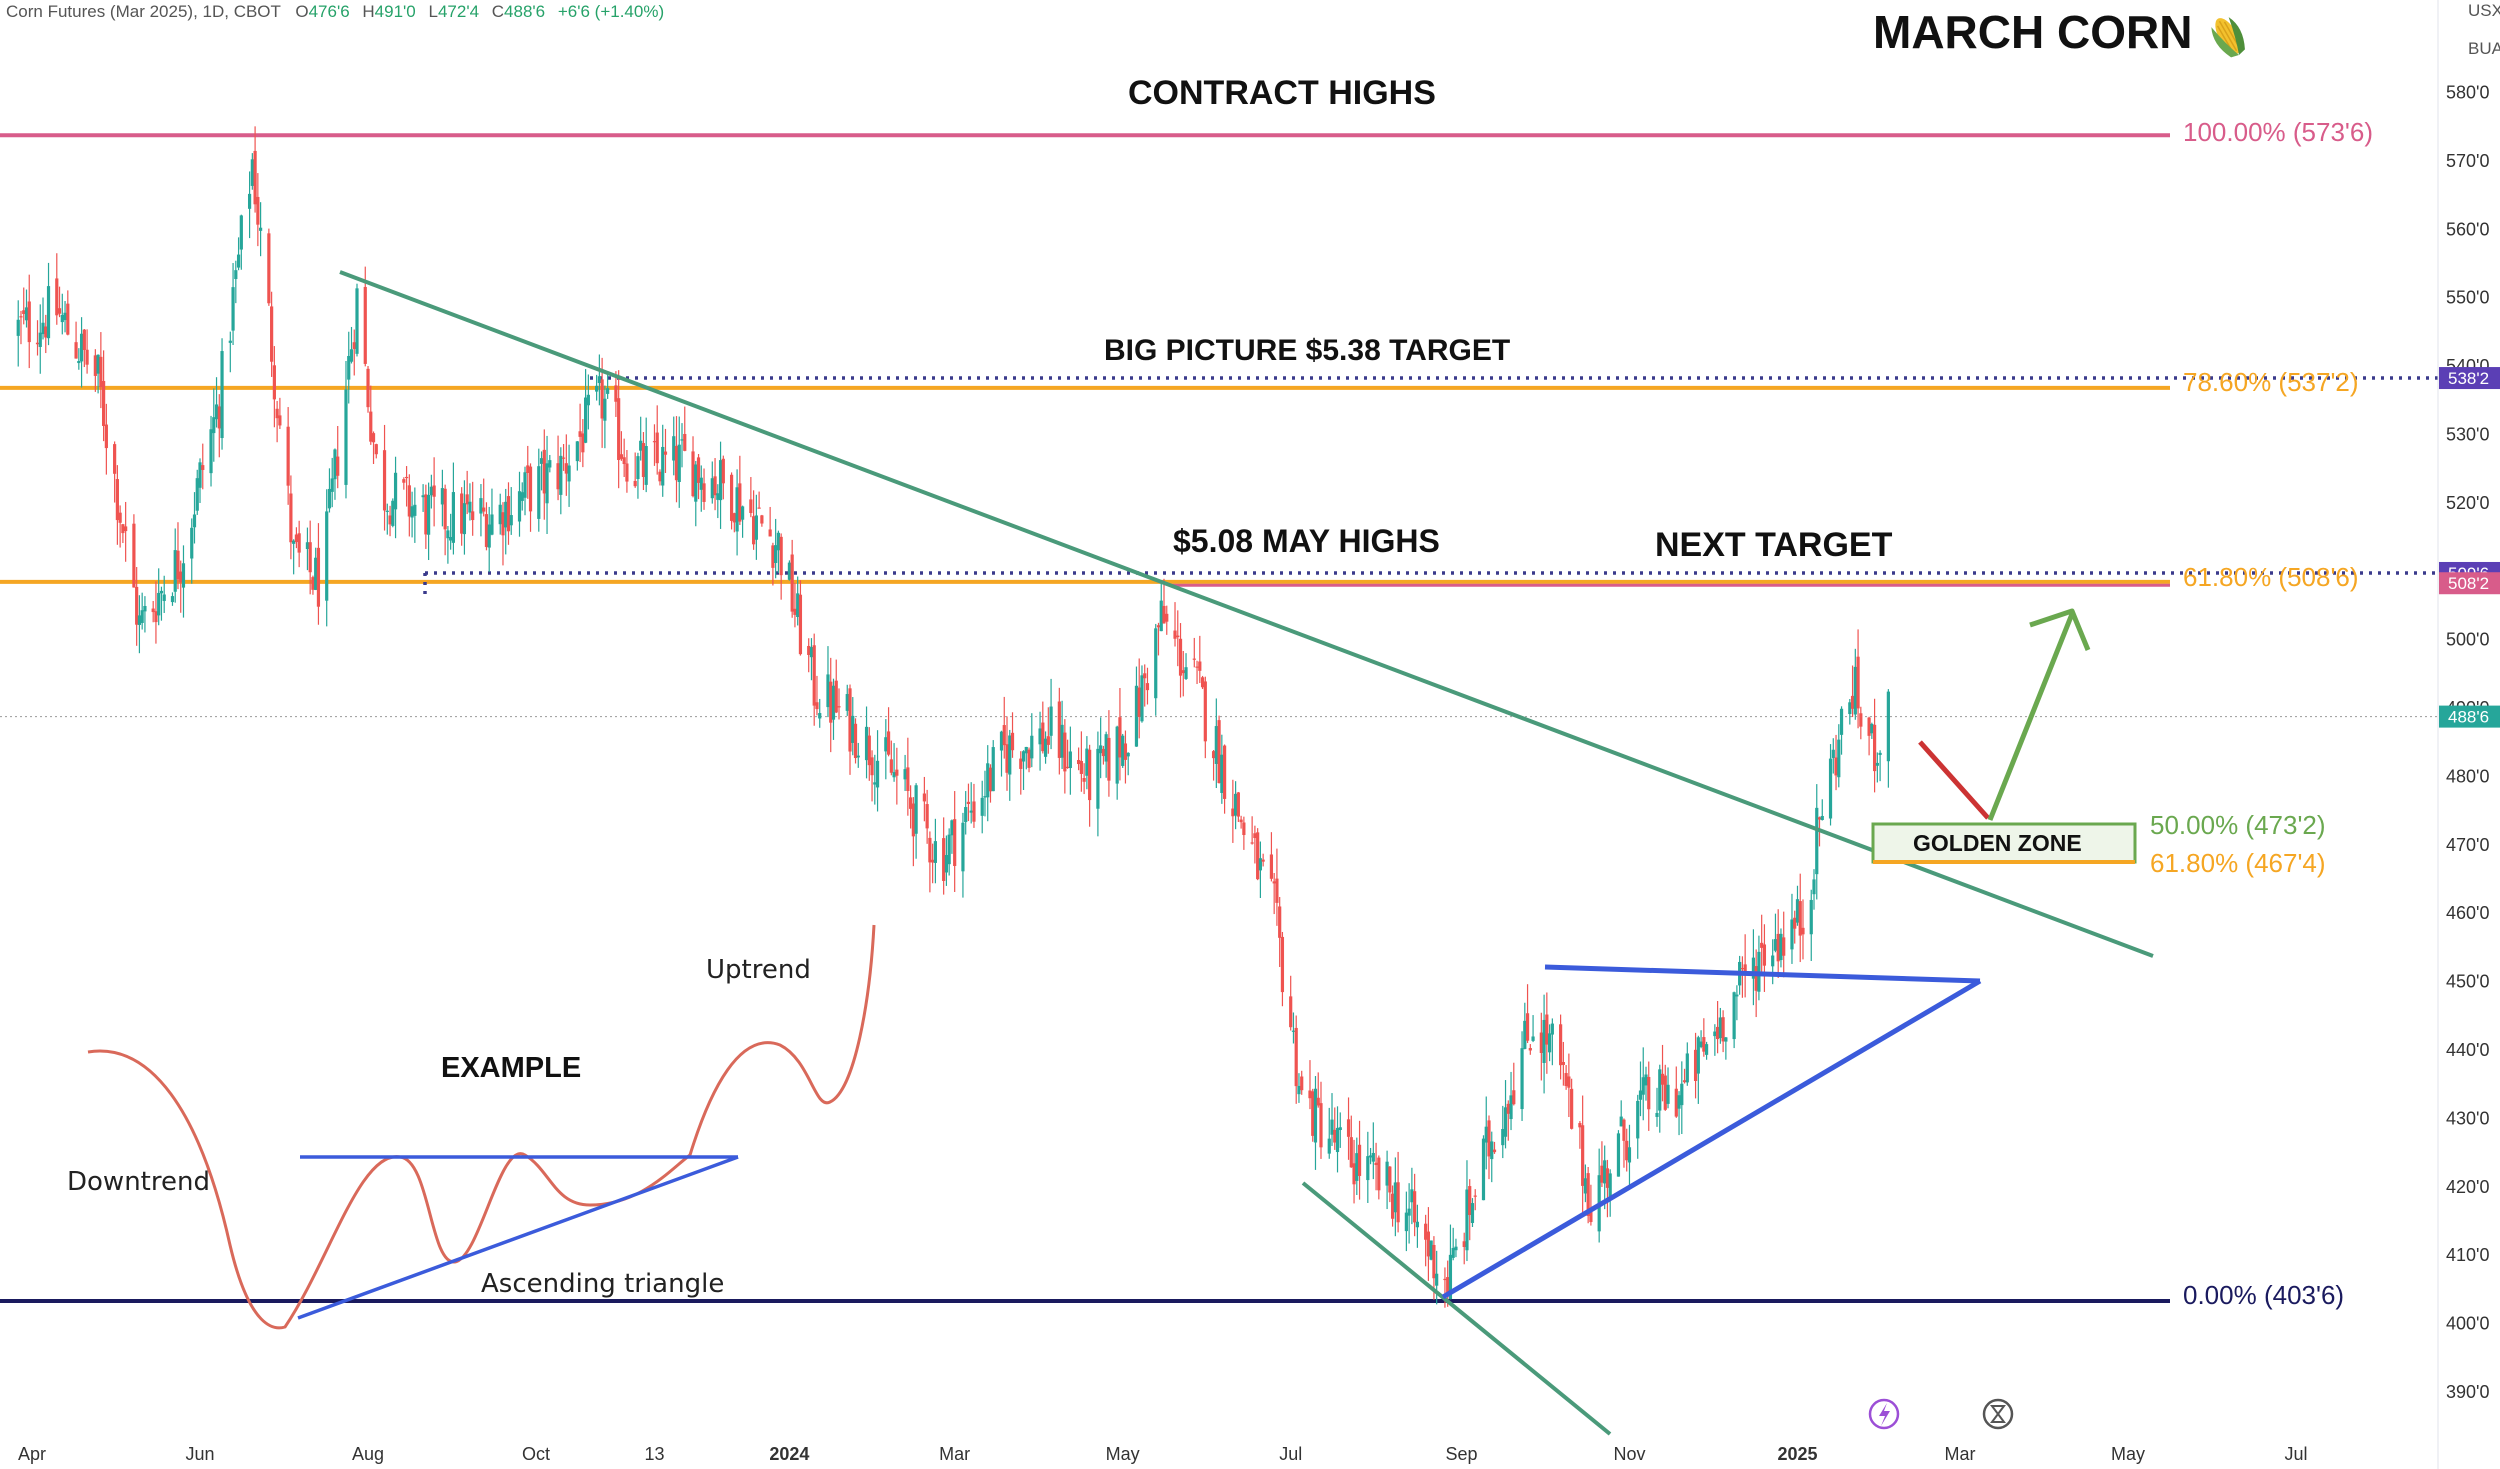  Describe the element at coordinates (1997, 843) in the screenshot. I see `golden-zone-label: GOLDEN ZONE` at that location.